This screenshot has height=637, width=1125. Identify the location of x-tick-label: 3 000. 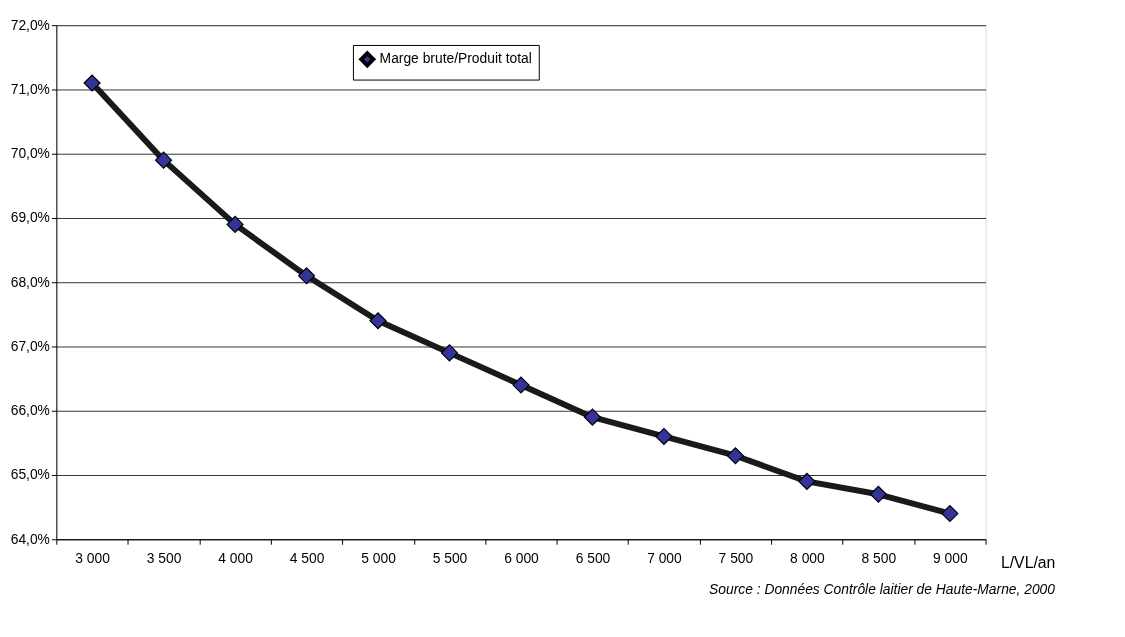
(93, 558).